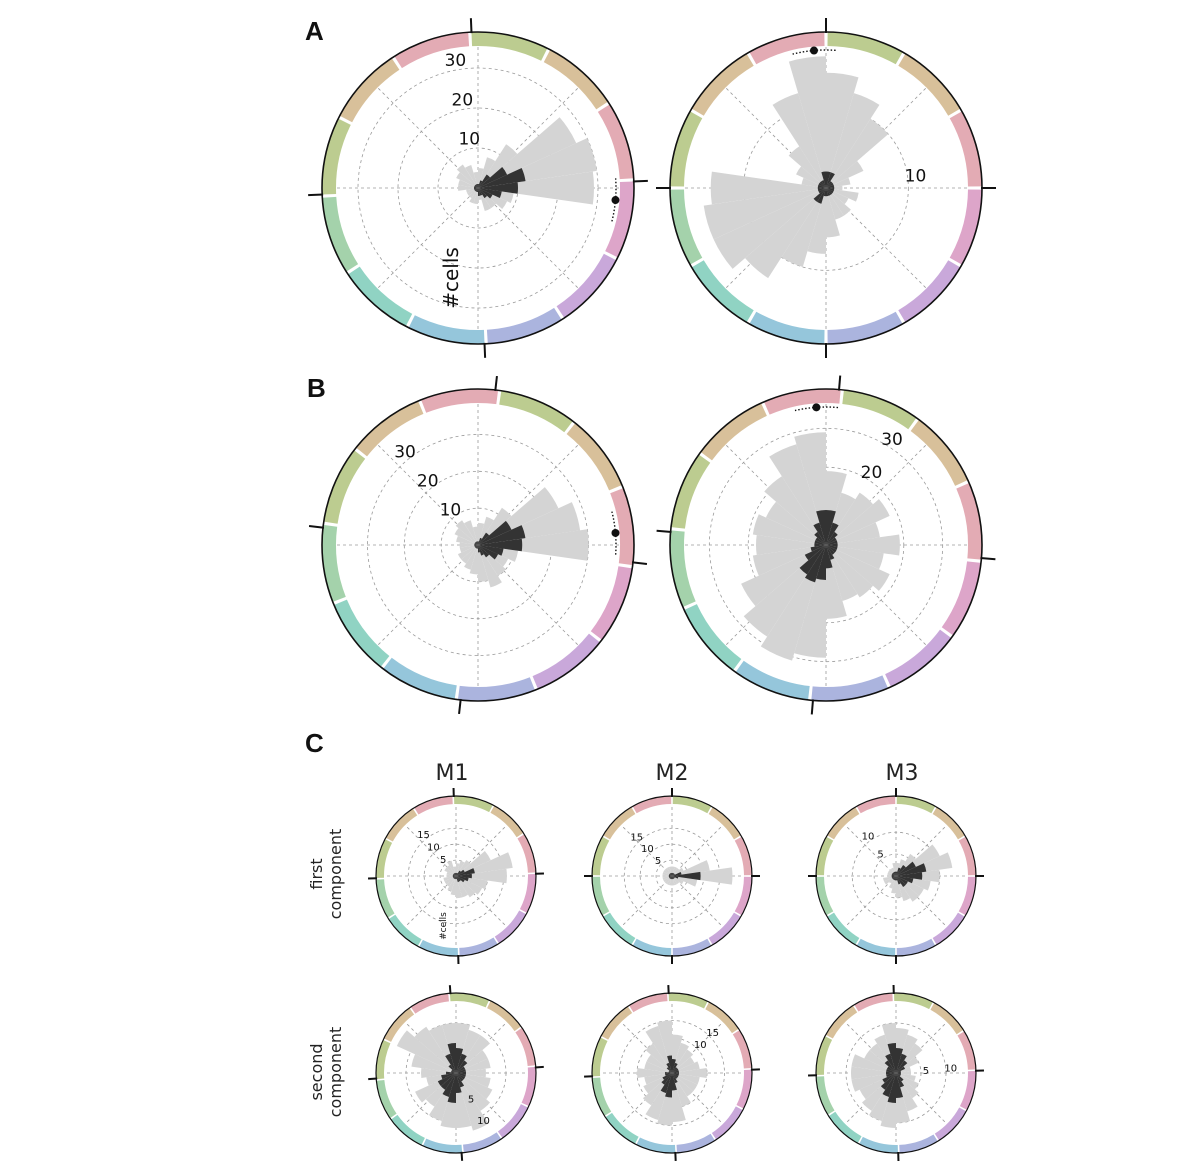  I want to click on radial-tick-label: 5, so click(471, 1099).